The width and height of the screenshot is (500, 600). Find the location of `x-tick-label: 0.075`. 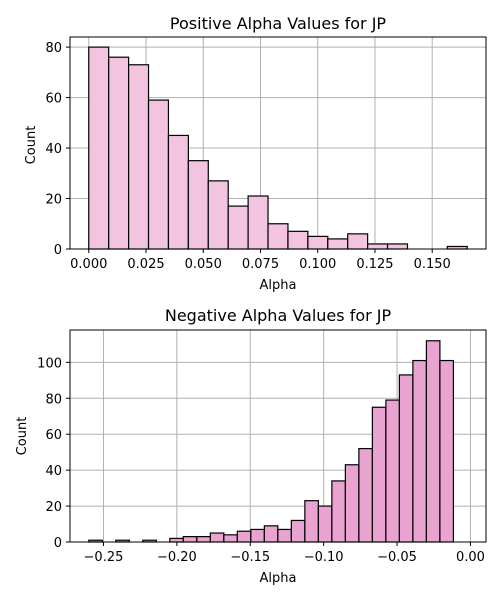

x-tick-label: 0.075 is located at coordinates (260, 264).